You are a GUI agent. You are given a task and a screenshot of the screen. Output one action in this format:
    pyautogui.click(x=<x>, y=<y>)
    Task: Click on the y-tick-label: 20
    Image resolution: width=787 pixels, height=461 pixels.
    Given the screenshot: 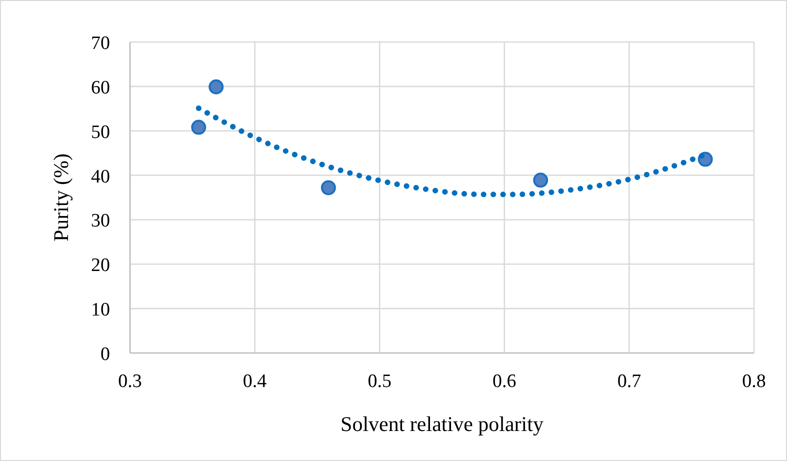 What is the action you would take?
    pyautogui.click(x=100, y=265)
    